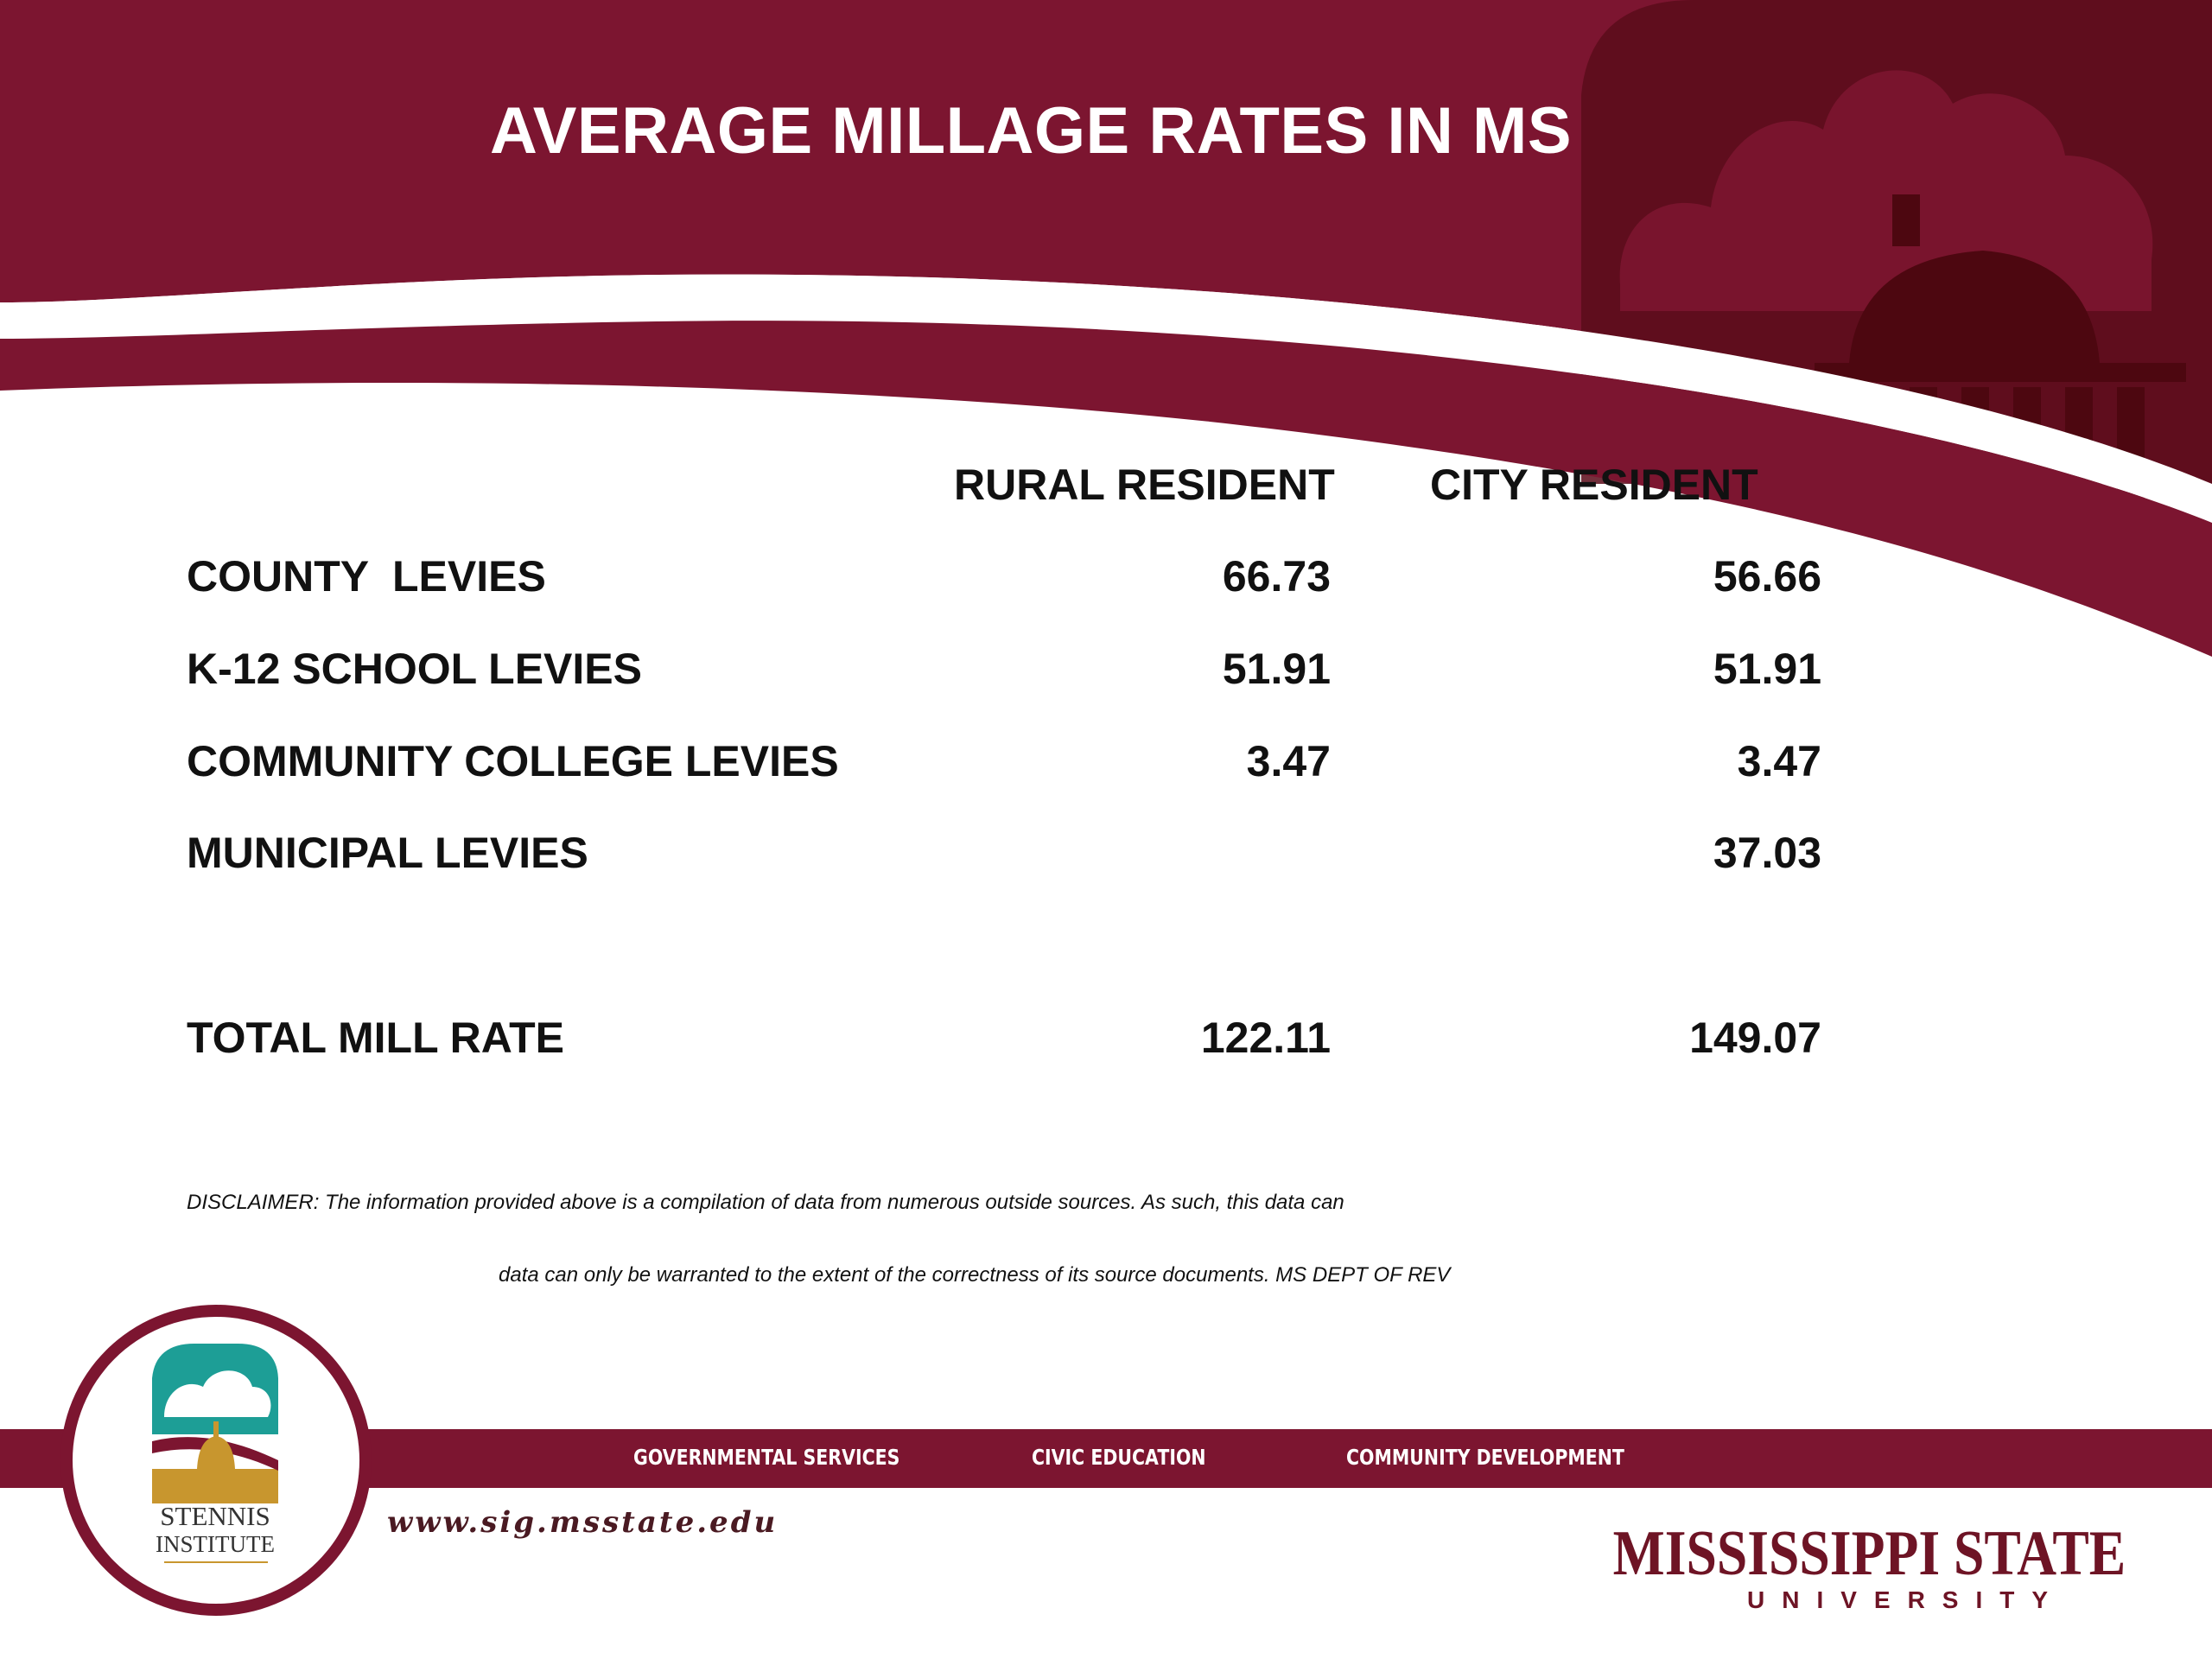 Image resolution: width=2212 pixels, height=1659 pixels. Describe the element at coordinates (1144, 485) in the screenshot. I see `column-header-rural: RURAL RESIDENT` at that location.